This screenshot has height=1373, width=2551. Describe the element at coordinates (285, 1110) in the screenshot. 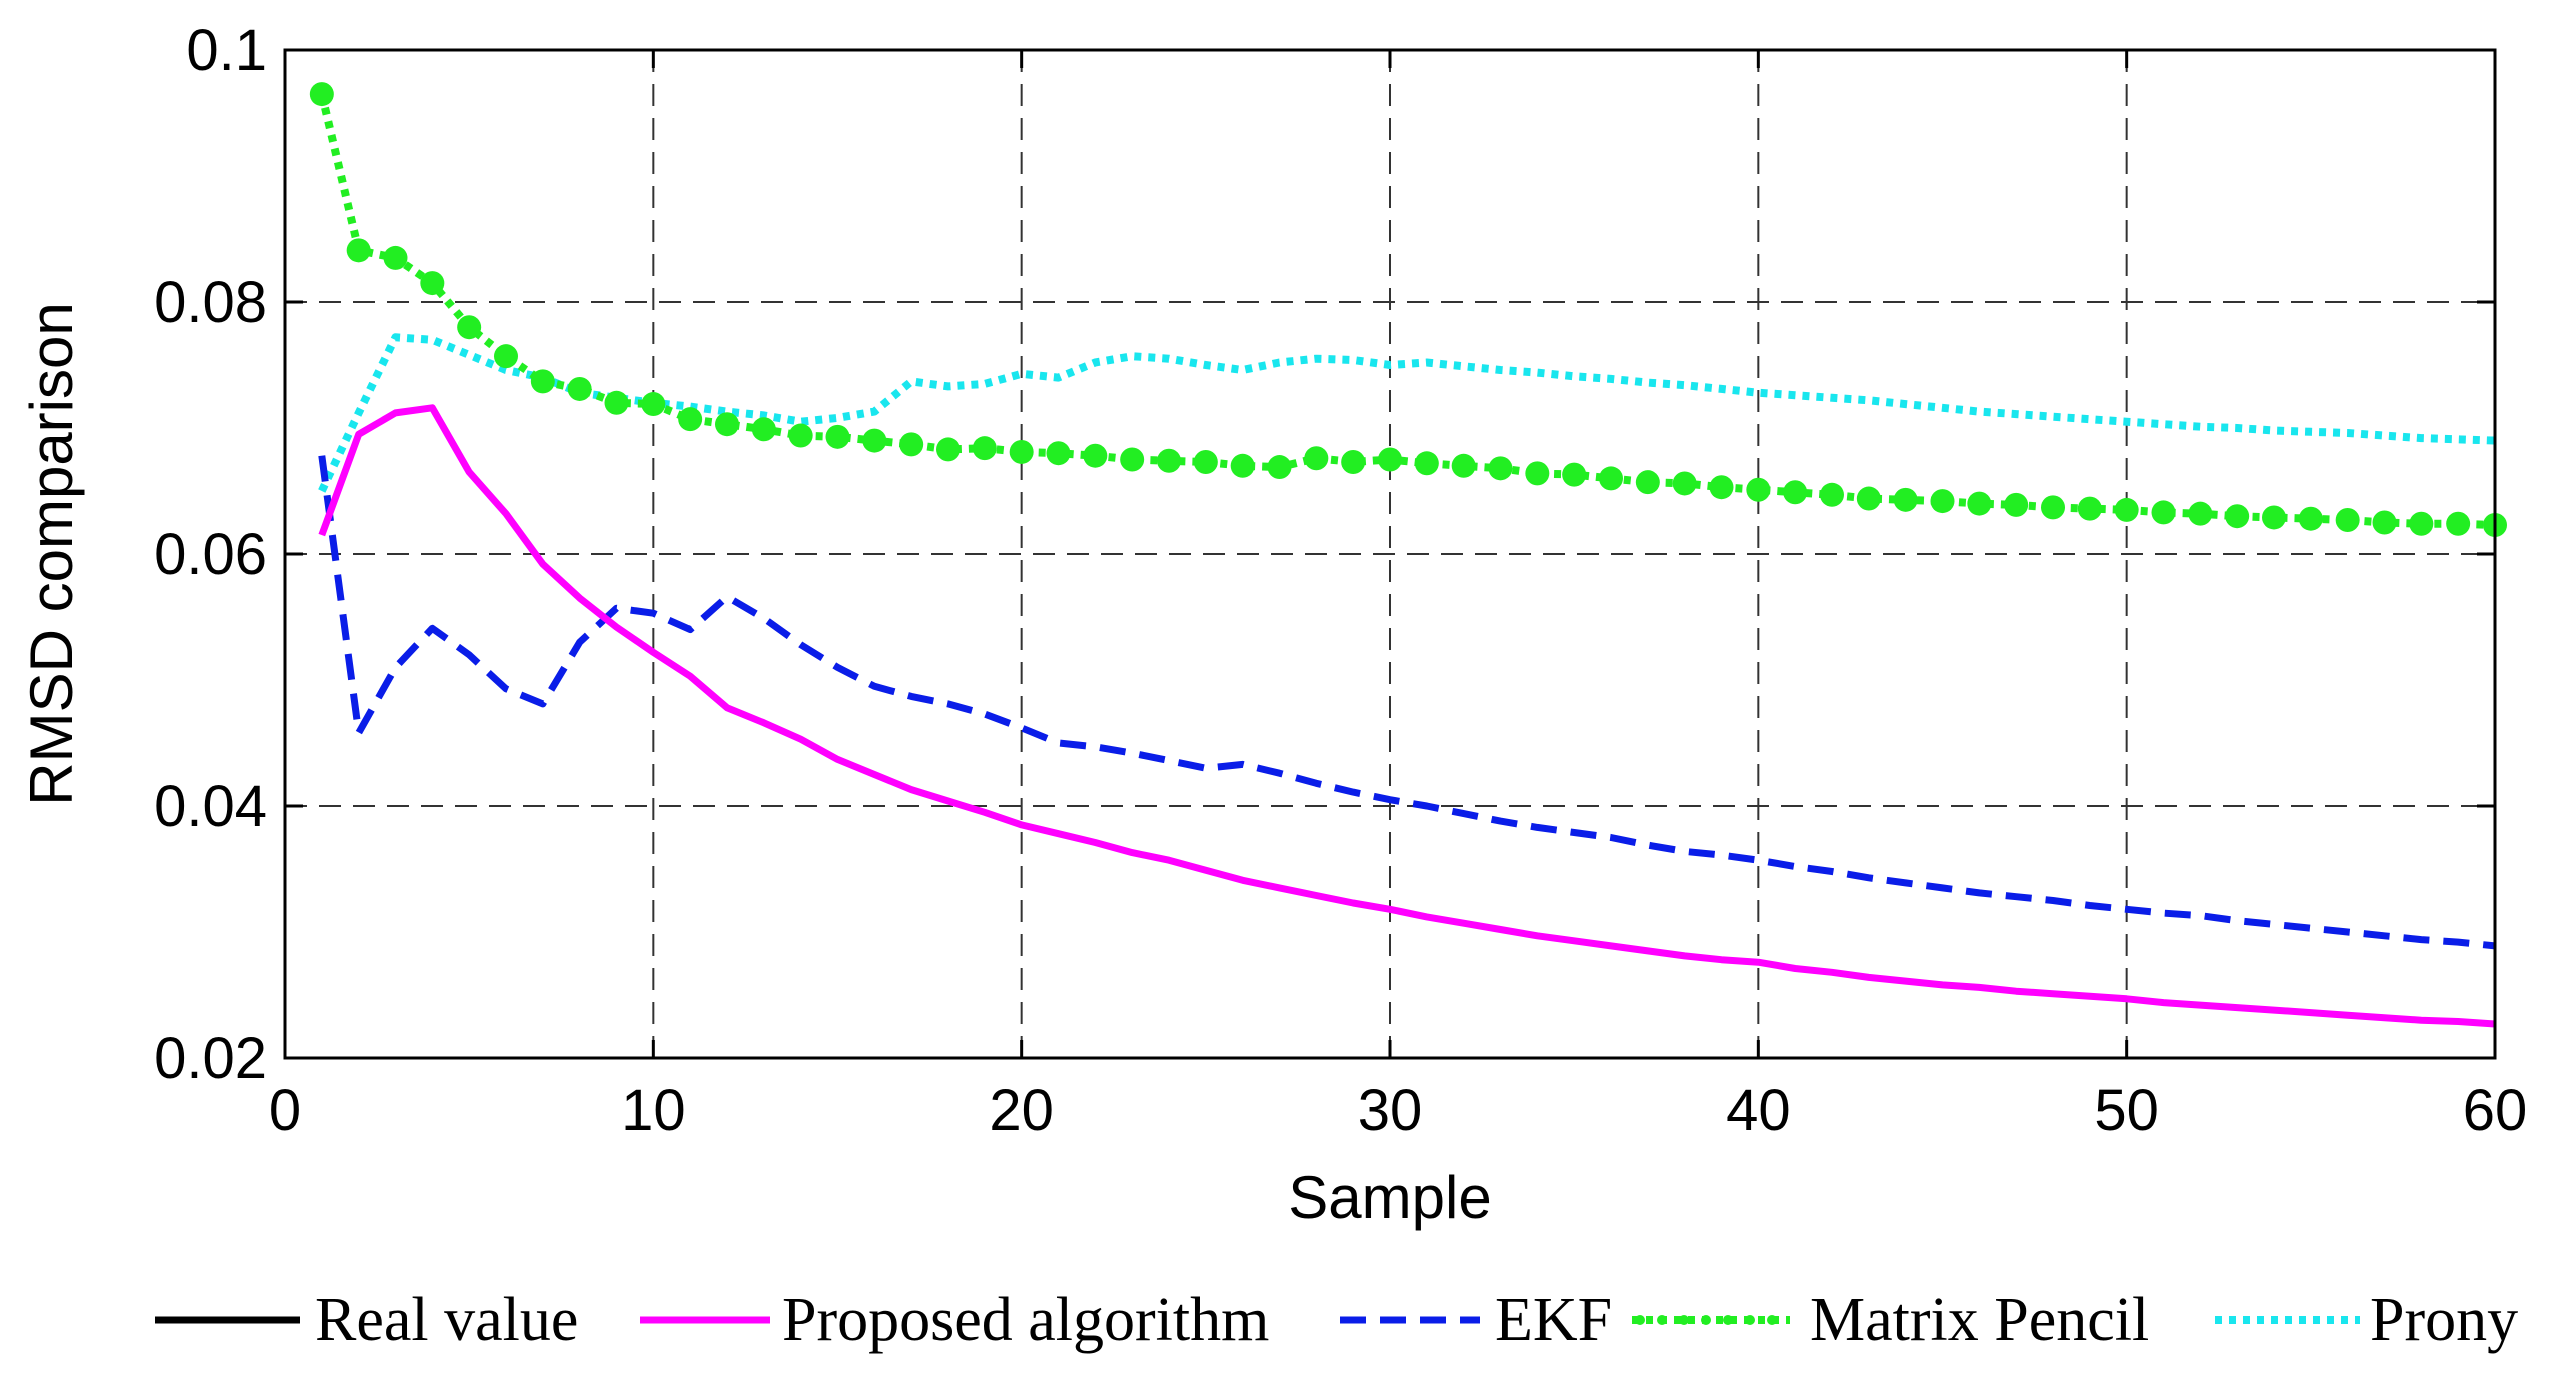

I see `x-tick-label: 0` at that location.